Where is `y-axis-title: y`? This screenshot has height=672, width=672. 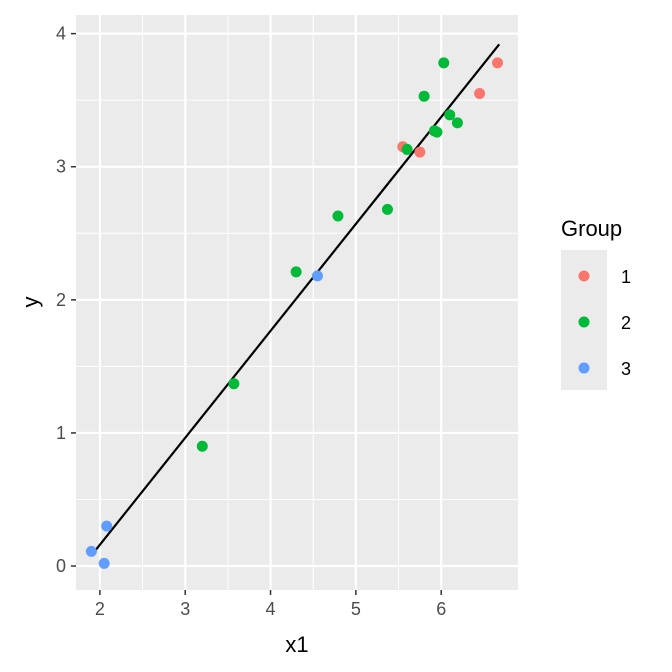 y-axis-title: y is located at coordinates (30, 302).